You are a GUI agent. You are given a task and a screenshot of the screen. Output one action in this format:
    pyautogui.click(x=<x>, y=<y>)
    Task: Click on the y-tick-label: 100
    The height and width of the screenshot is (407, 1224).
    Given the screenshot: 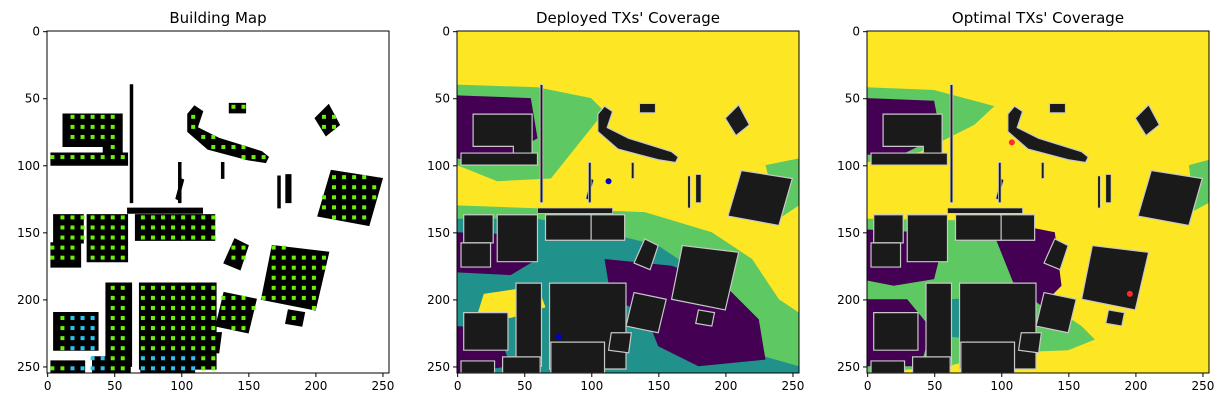 What is the action you would take?
    pyautogui.click(x=438, y=166)
    